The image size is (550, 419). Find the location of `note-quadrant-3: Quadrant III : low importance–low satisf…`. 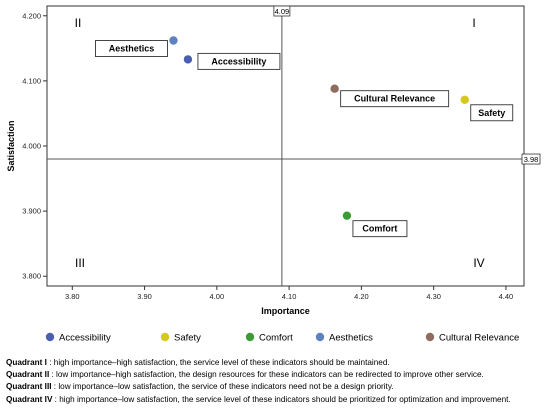

note-quadrant-3: Quadrant III : low importance–low satisf… is located at coordinates (200, 387).